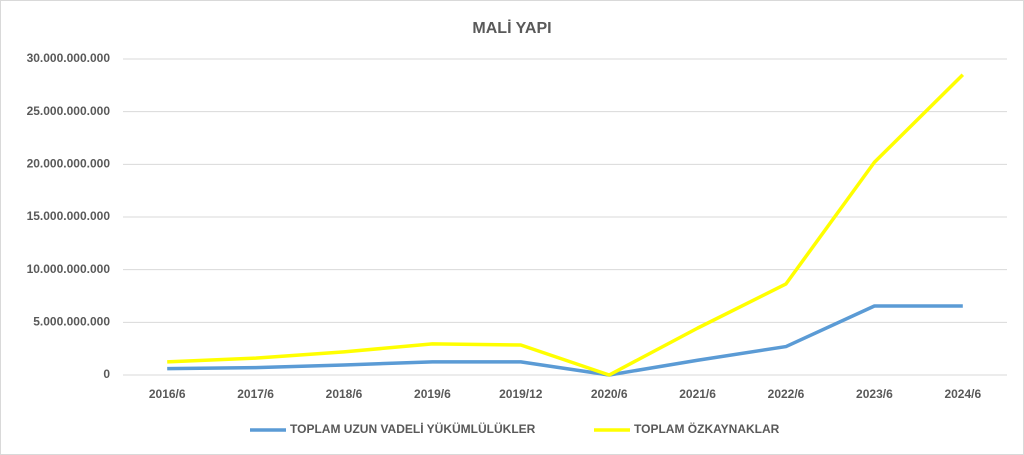 Image resolution: width=1024 pixels, height=455 pixels. I want to click on y-tick-label: 15.000.000.000, so click(69, 216).